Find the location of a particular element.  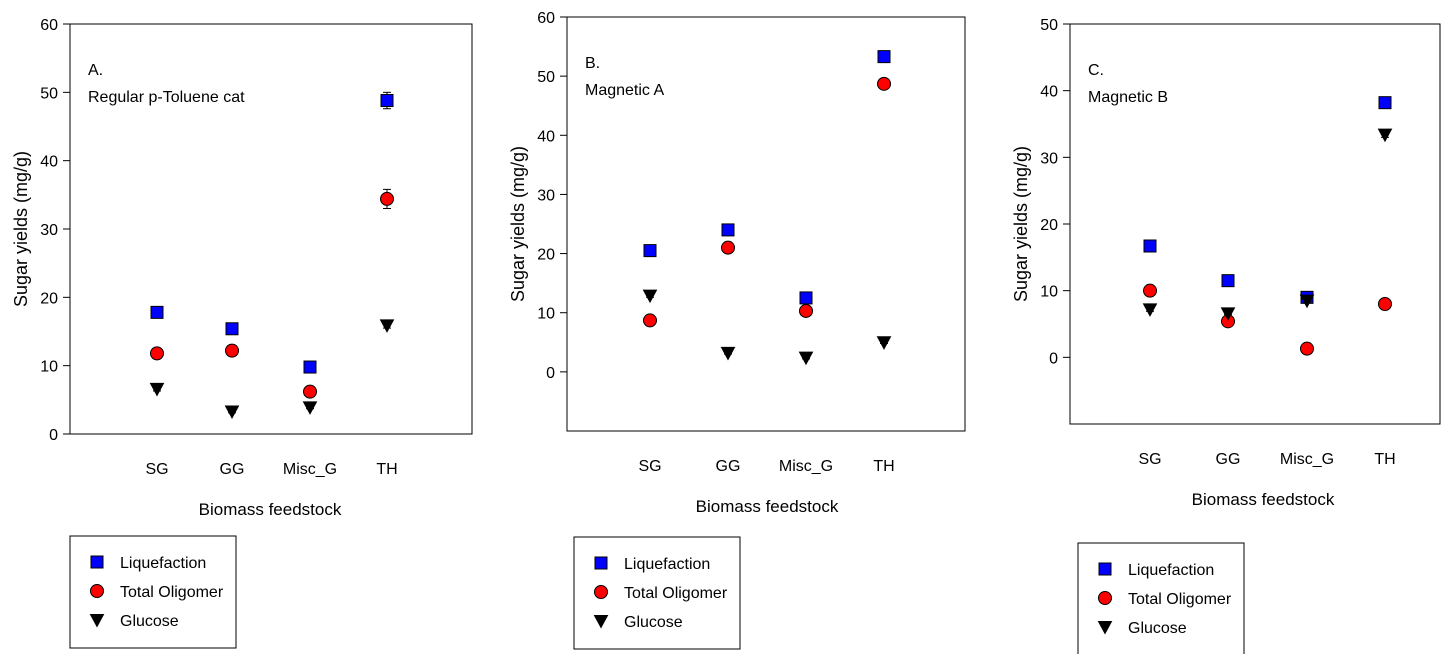

x-axis-label: Biomass feedstock is located at coordinates (767, 506).